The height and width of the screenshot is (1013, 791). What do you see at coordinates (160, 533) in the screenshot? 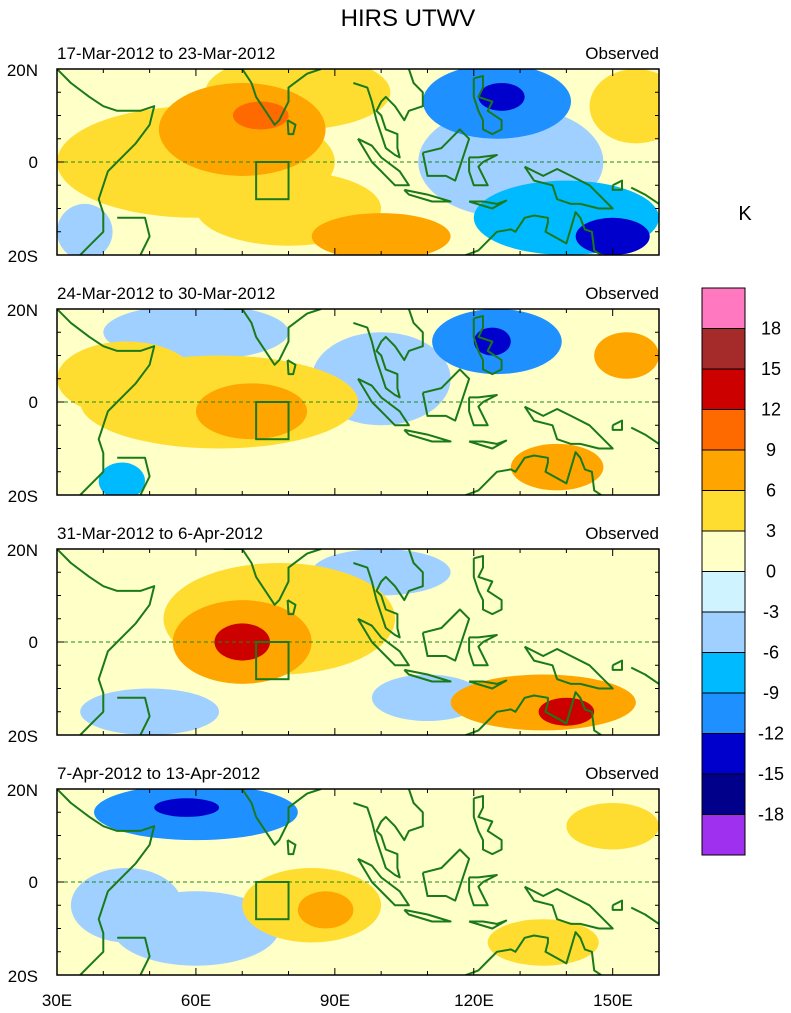
I see `panel-period-label: 31-Mar-2012 to 6-Apr-2012` at bounding box center [160, 533].